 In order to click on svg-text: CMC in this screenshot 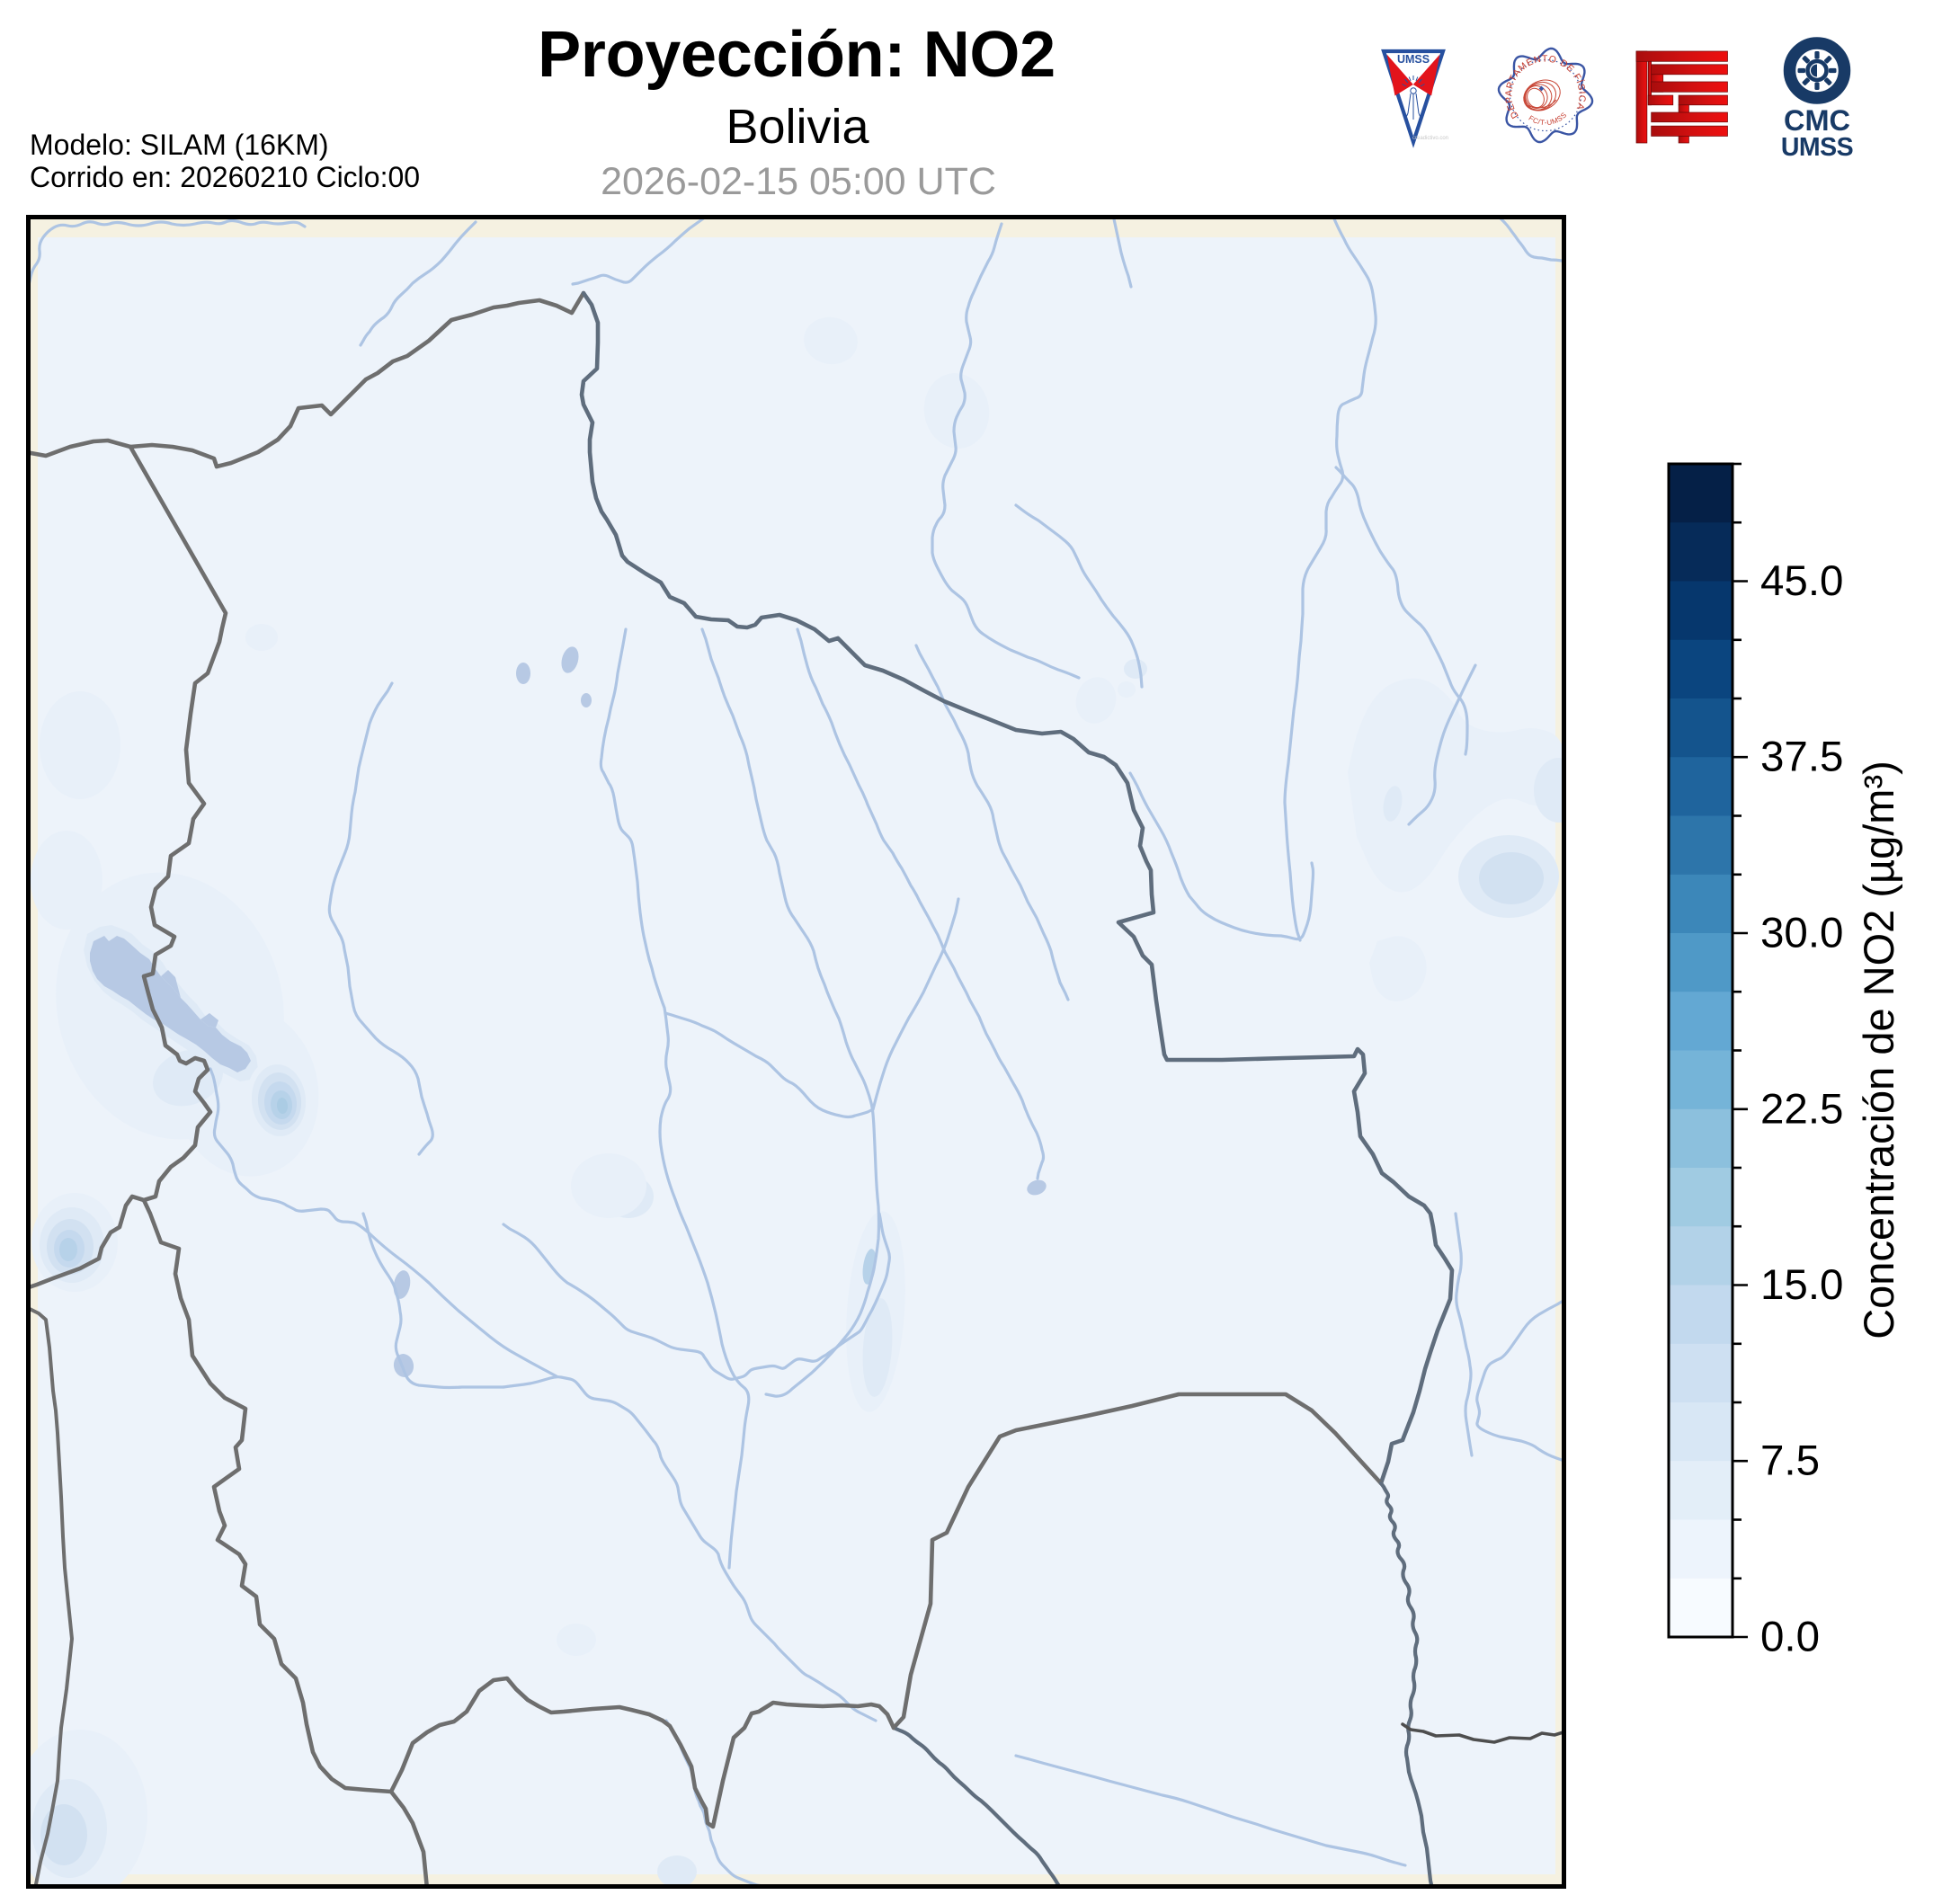, I will do `click(1817, 120)`.